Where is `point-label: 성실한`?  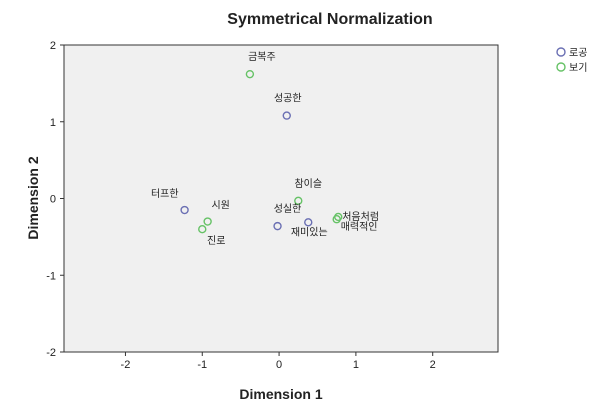
point-label: 성실한 is located at coordinates (288, 209).